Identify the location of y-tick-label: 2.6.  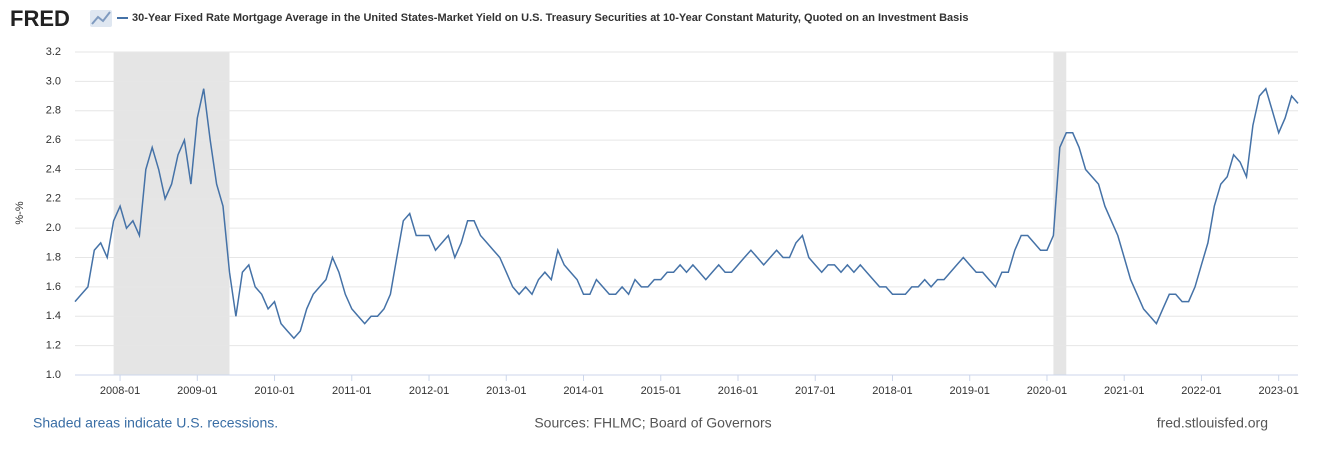
(53, 140).